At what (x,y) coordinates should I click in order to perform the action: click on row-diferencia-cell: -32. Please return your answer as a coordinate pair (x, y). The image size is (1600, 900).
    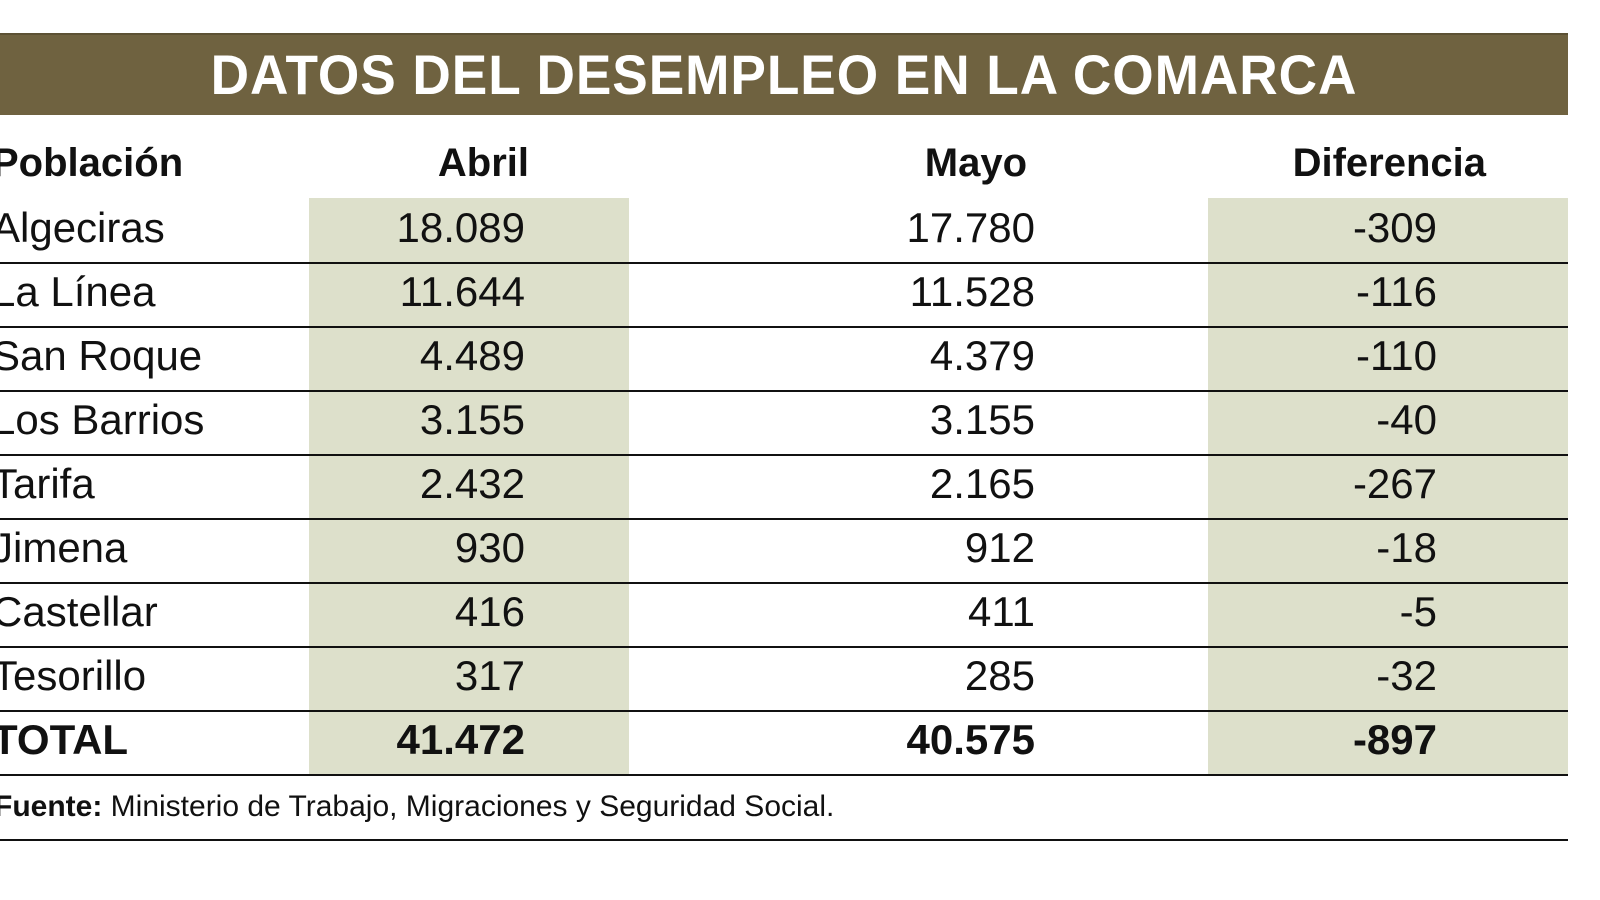
    Looking at the image, I should click on (1406, 675).